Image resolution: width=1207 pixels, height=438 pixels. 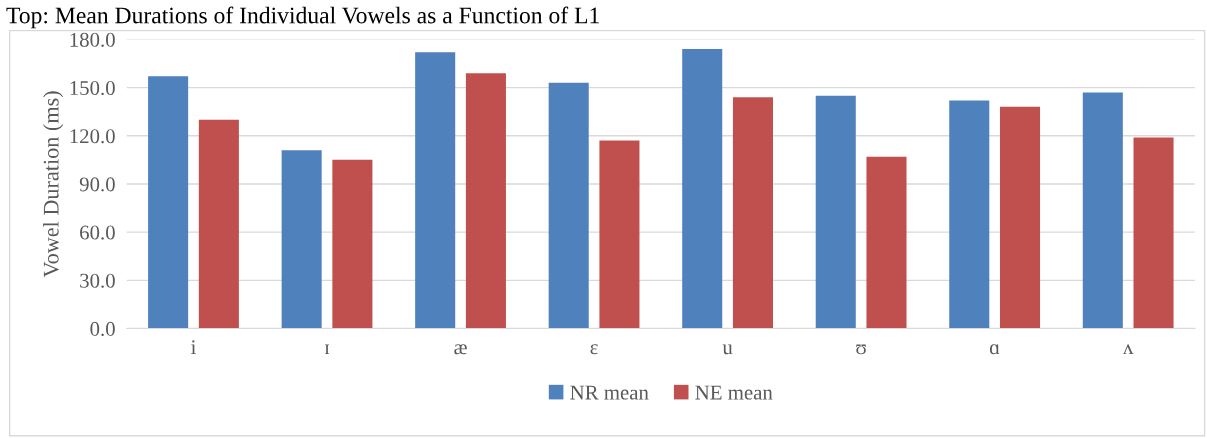 What do you see at coordinates (302, 17) in the screenshot?
I see `chart-title: Top: Mean Durations of Individual Vowels as a Function of L1` at bounding box center [302, 17].